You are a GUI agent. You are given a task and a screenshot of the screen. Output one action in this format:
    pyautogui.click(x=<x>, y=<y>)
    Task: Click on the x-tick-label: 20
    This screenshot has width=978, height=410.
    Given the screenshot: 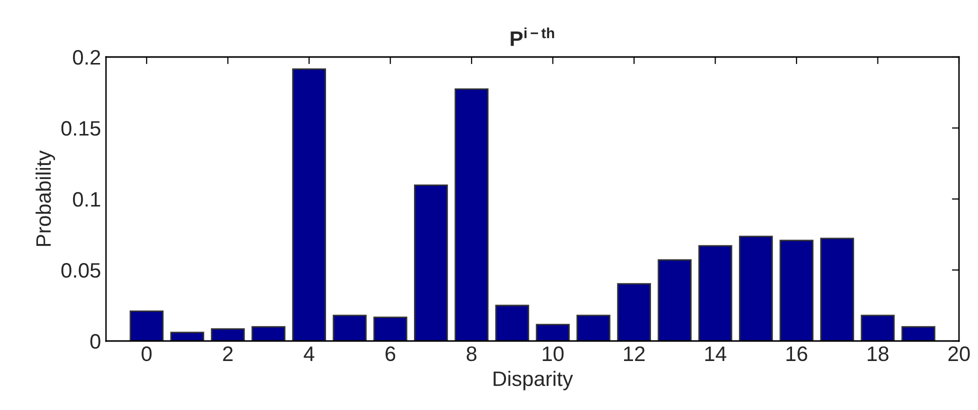 What is the action you would take?
    pyautogui.click(x=959, y=354)
    